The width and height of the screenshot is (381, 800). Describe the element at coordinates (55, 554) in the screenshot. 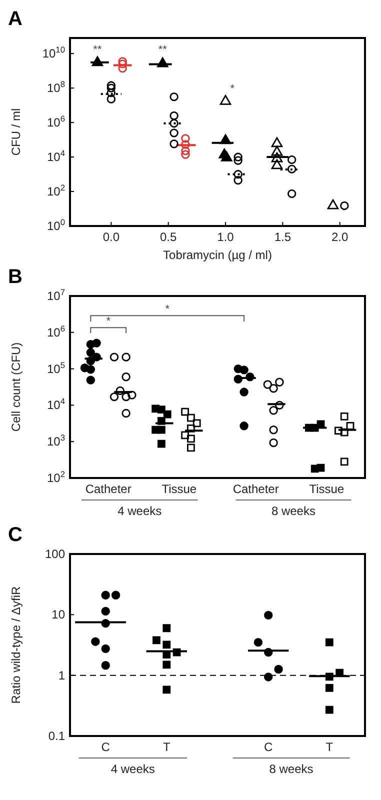

I see `y-tick-label: 100` at that location.